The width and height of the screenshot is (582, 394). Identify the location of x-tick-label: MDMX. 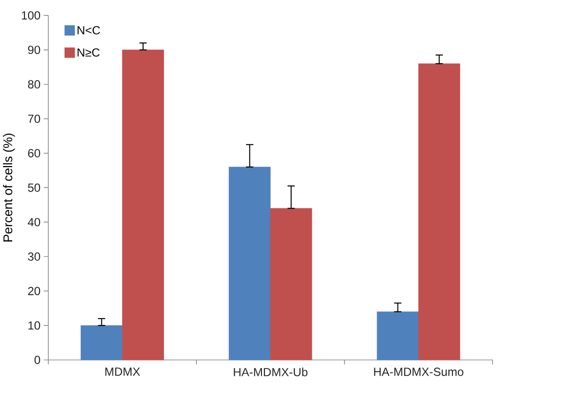
(122, 371).